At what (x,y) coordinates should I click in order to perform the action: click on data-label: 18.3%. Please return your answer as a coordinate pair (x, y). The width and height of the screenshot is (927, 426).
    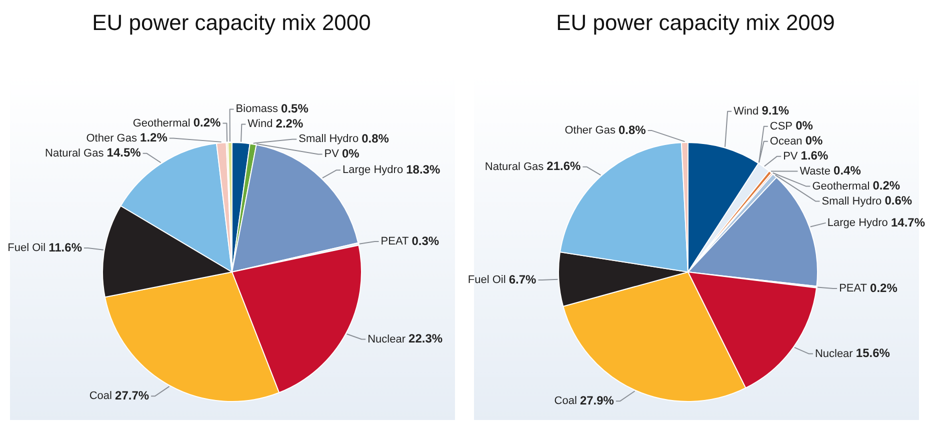
    Looking at the image, I should click on (423, 169).